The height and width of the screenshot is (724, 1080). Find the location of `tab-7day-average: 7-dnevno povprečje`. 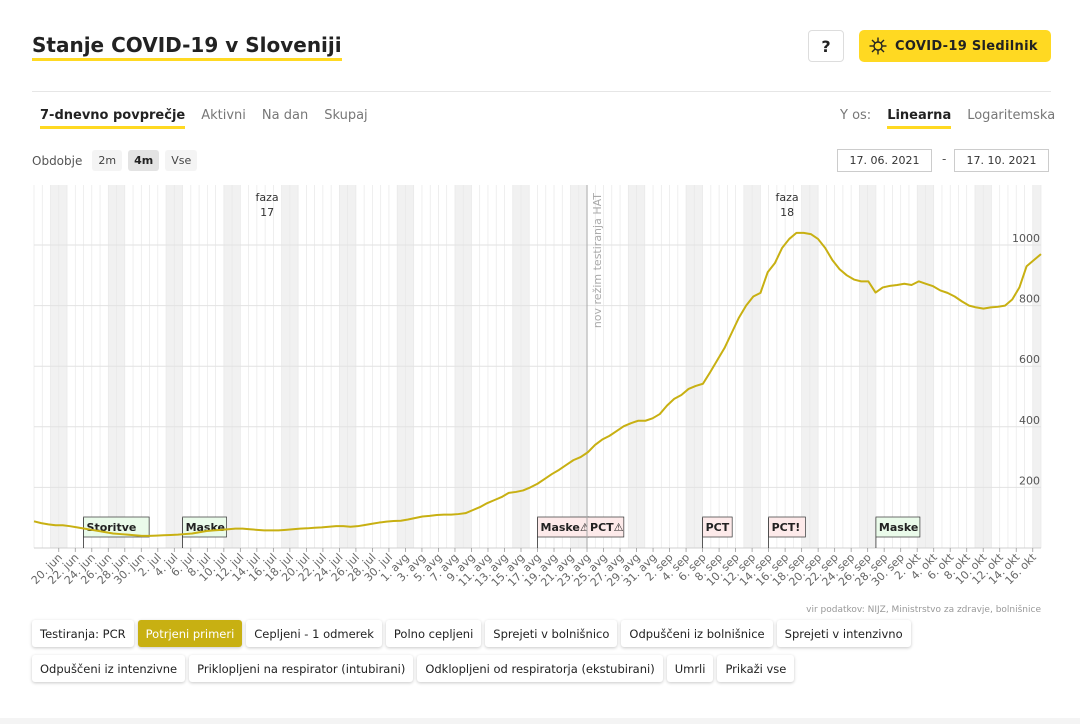

tab-7day-average: 7-dnevno povprečje is located at coordinates (113, 118).